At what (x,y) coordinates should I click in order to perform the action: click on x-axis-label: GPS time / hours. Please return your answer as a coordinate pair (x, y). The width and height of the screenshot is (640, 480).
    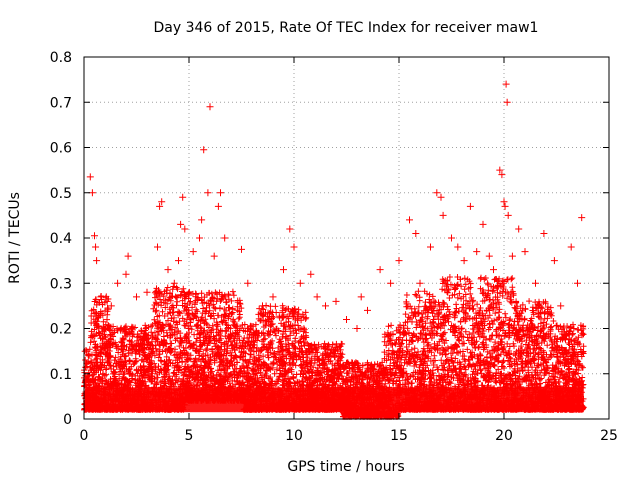
    Looking at the image, I should click on (345, 467).